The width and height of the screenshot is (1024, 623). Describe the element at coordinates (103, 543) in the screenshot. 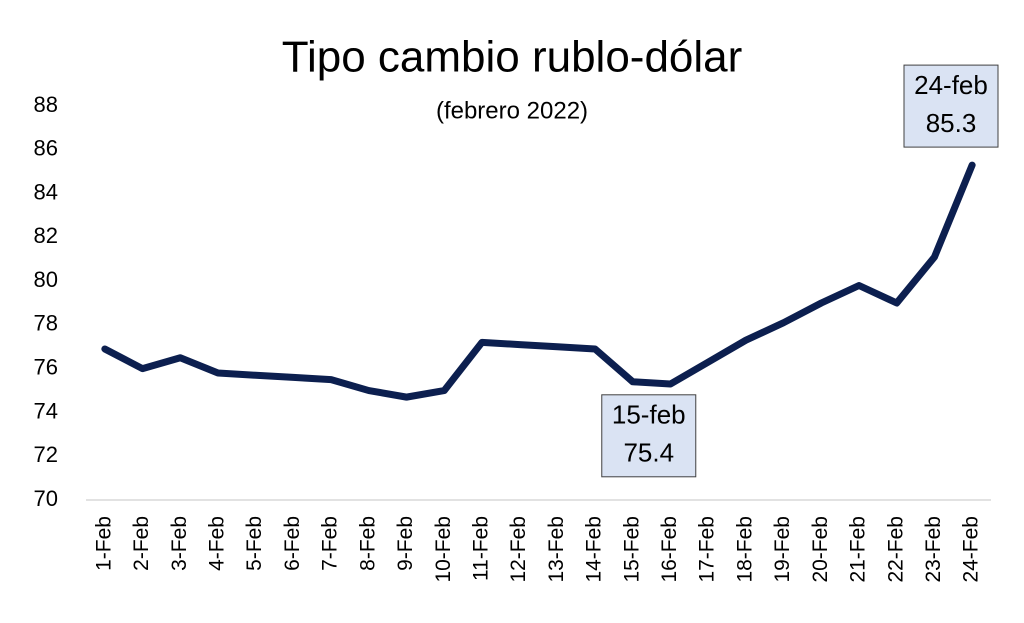

I see `x-tick-label: 1-Feb` at that location.